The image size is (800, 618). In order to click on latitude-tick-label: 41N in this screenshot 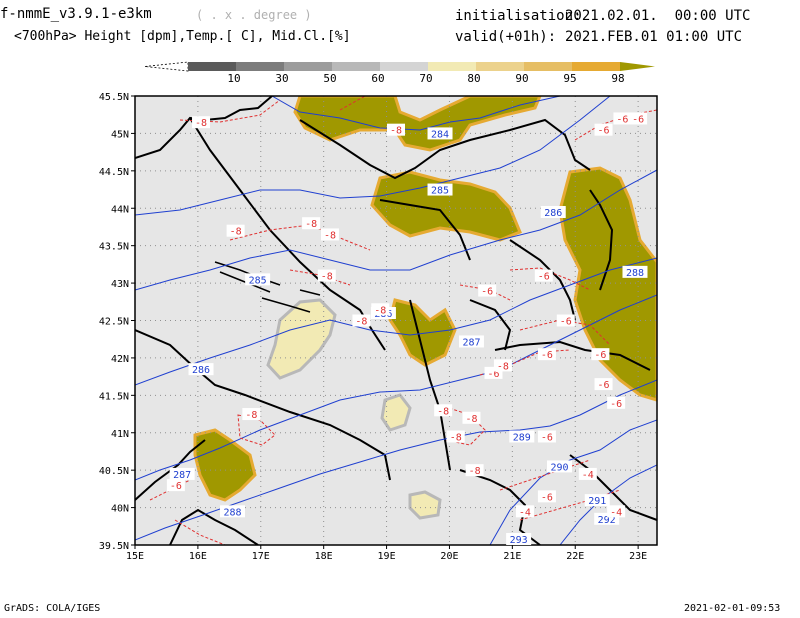, I will do `click(120, 434)`.